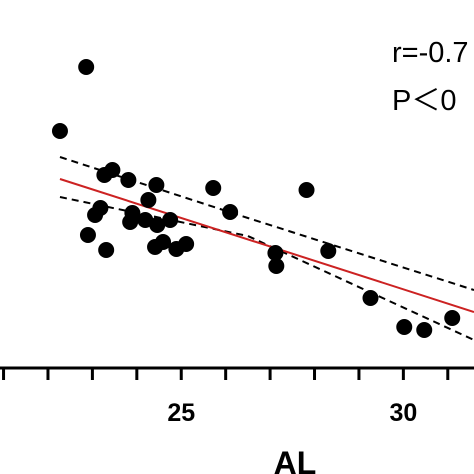 This screenshot has width=474, height=474. I want to click on x-axis-label: AL, so click(295, 459).